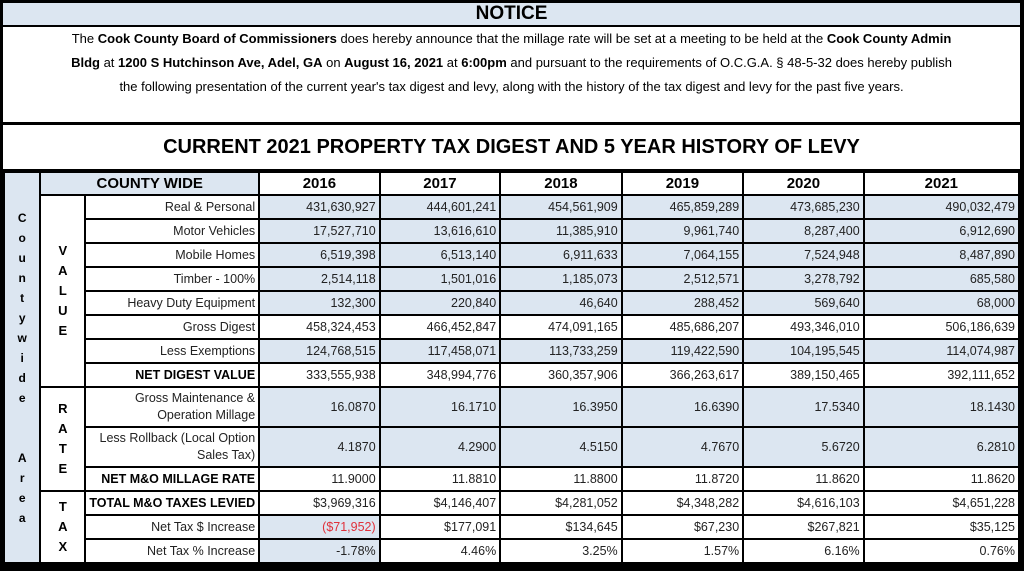 The height and width of the screenshot is (571, 1024). What do you see at coordinates (561, 207) in the screenshot?
I see `value-cell: 454,561,909` at bounding box center [561, 207].